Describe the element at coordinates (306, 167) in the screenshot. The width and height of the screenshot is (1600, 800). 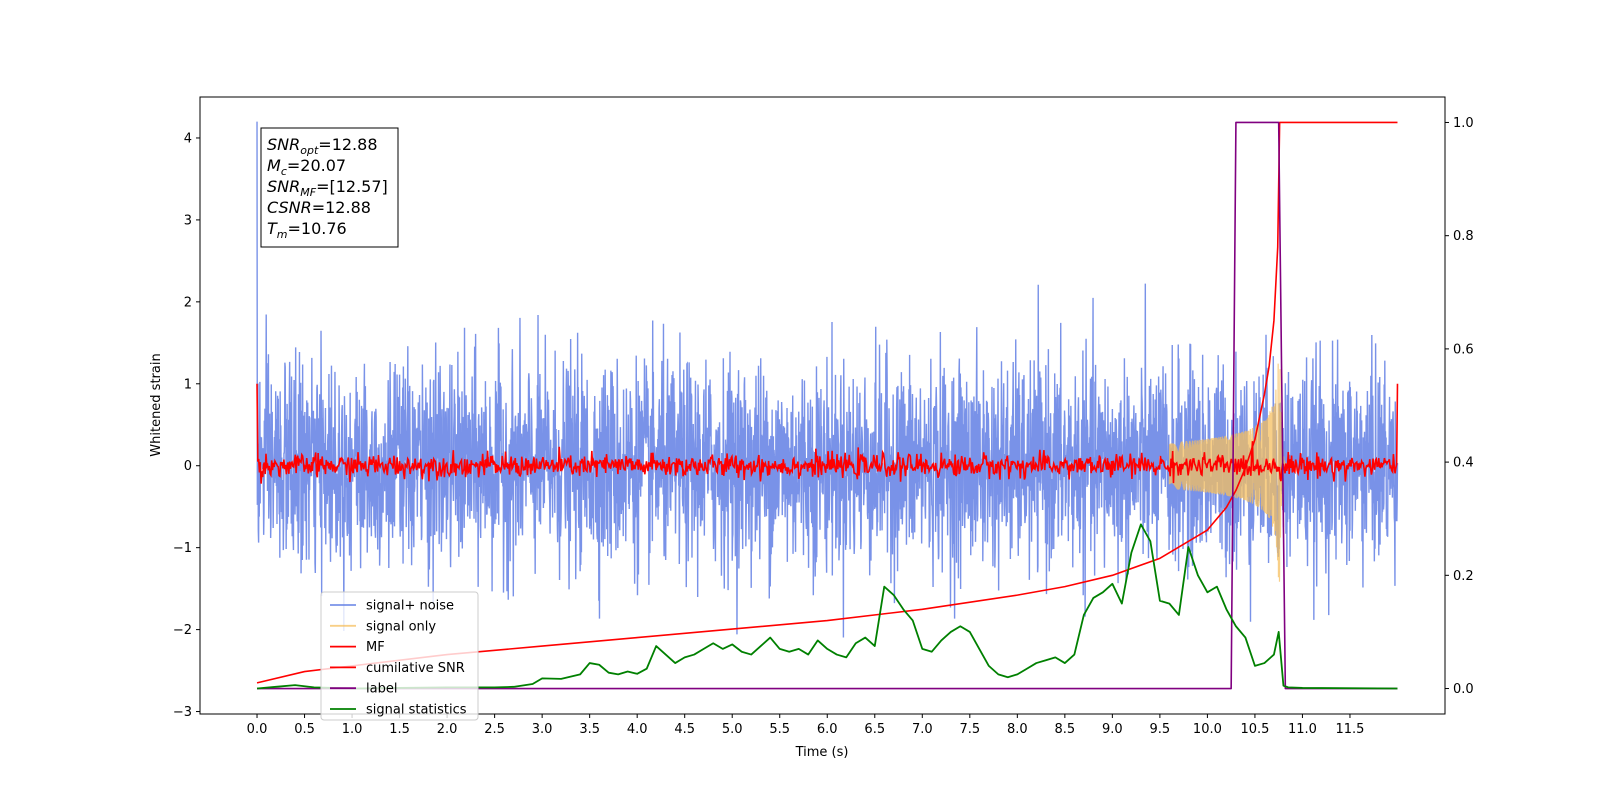
I see `annotation-line: Mc=20.07` at that location.